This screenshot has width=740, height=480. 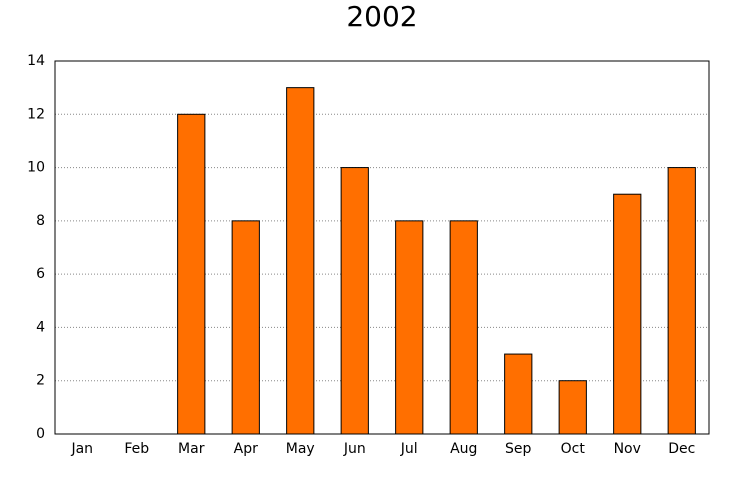 I want to click on y-tick-label: 2, so click(x=40, y=381).